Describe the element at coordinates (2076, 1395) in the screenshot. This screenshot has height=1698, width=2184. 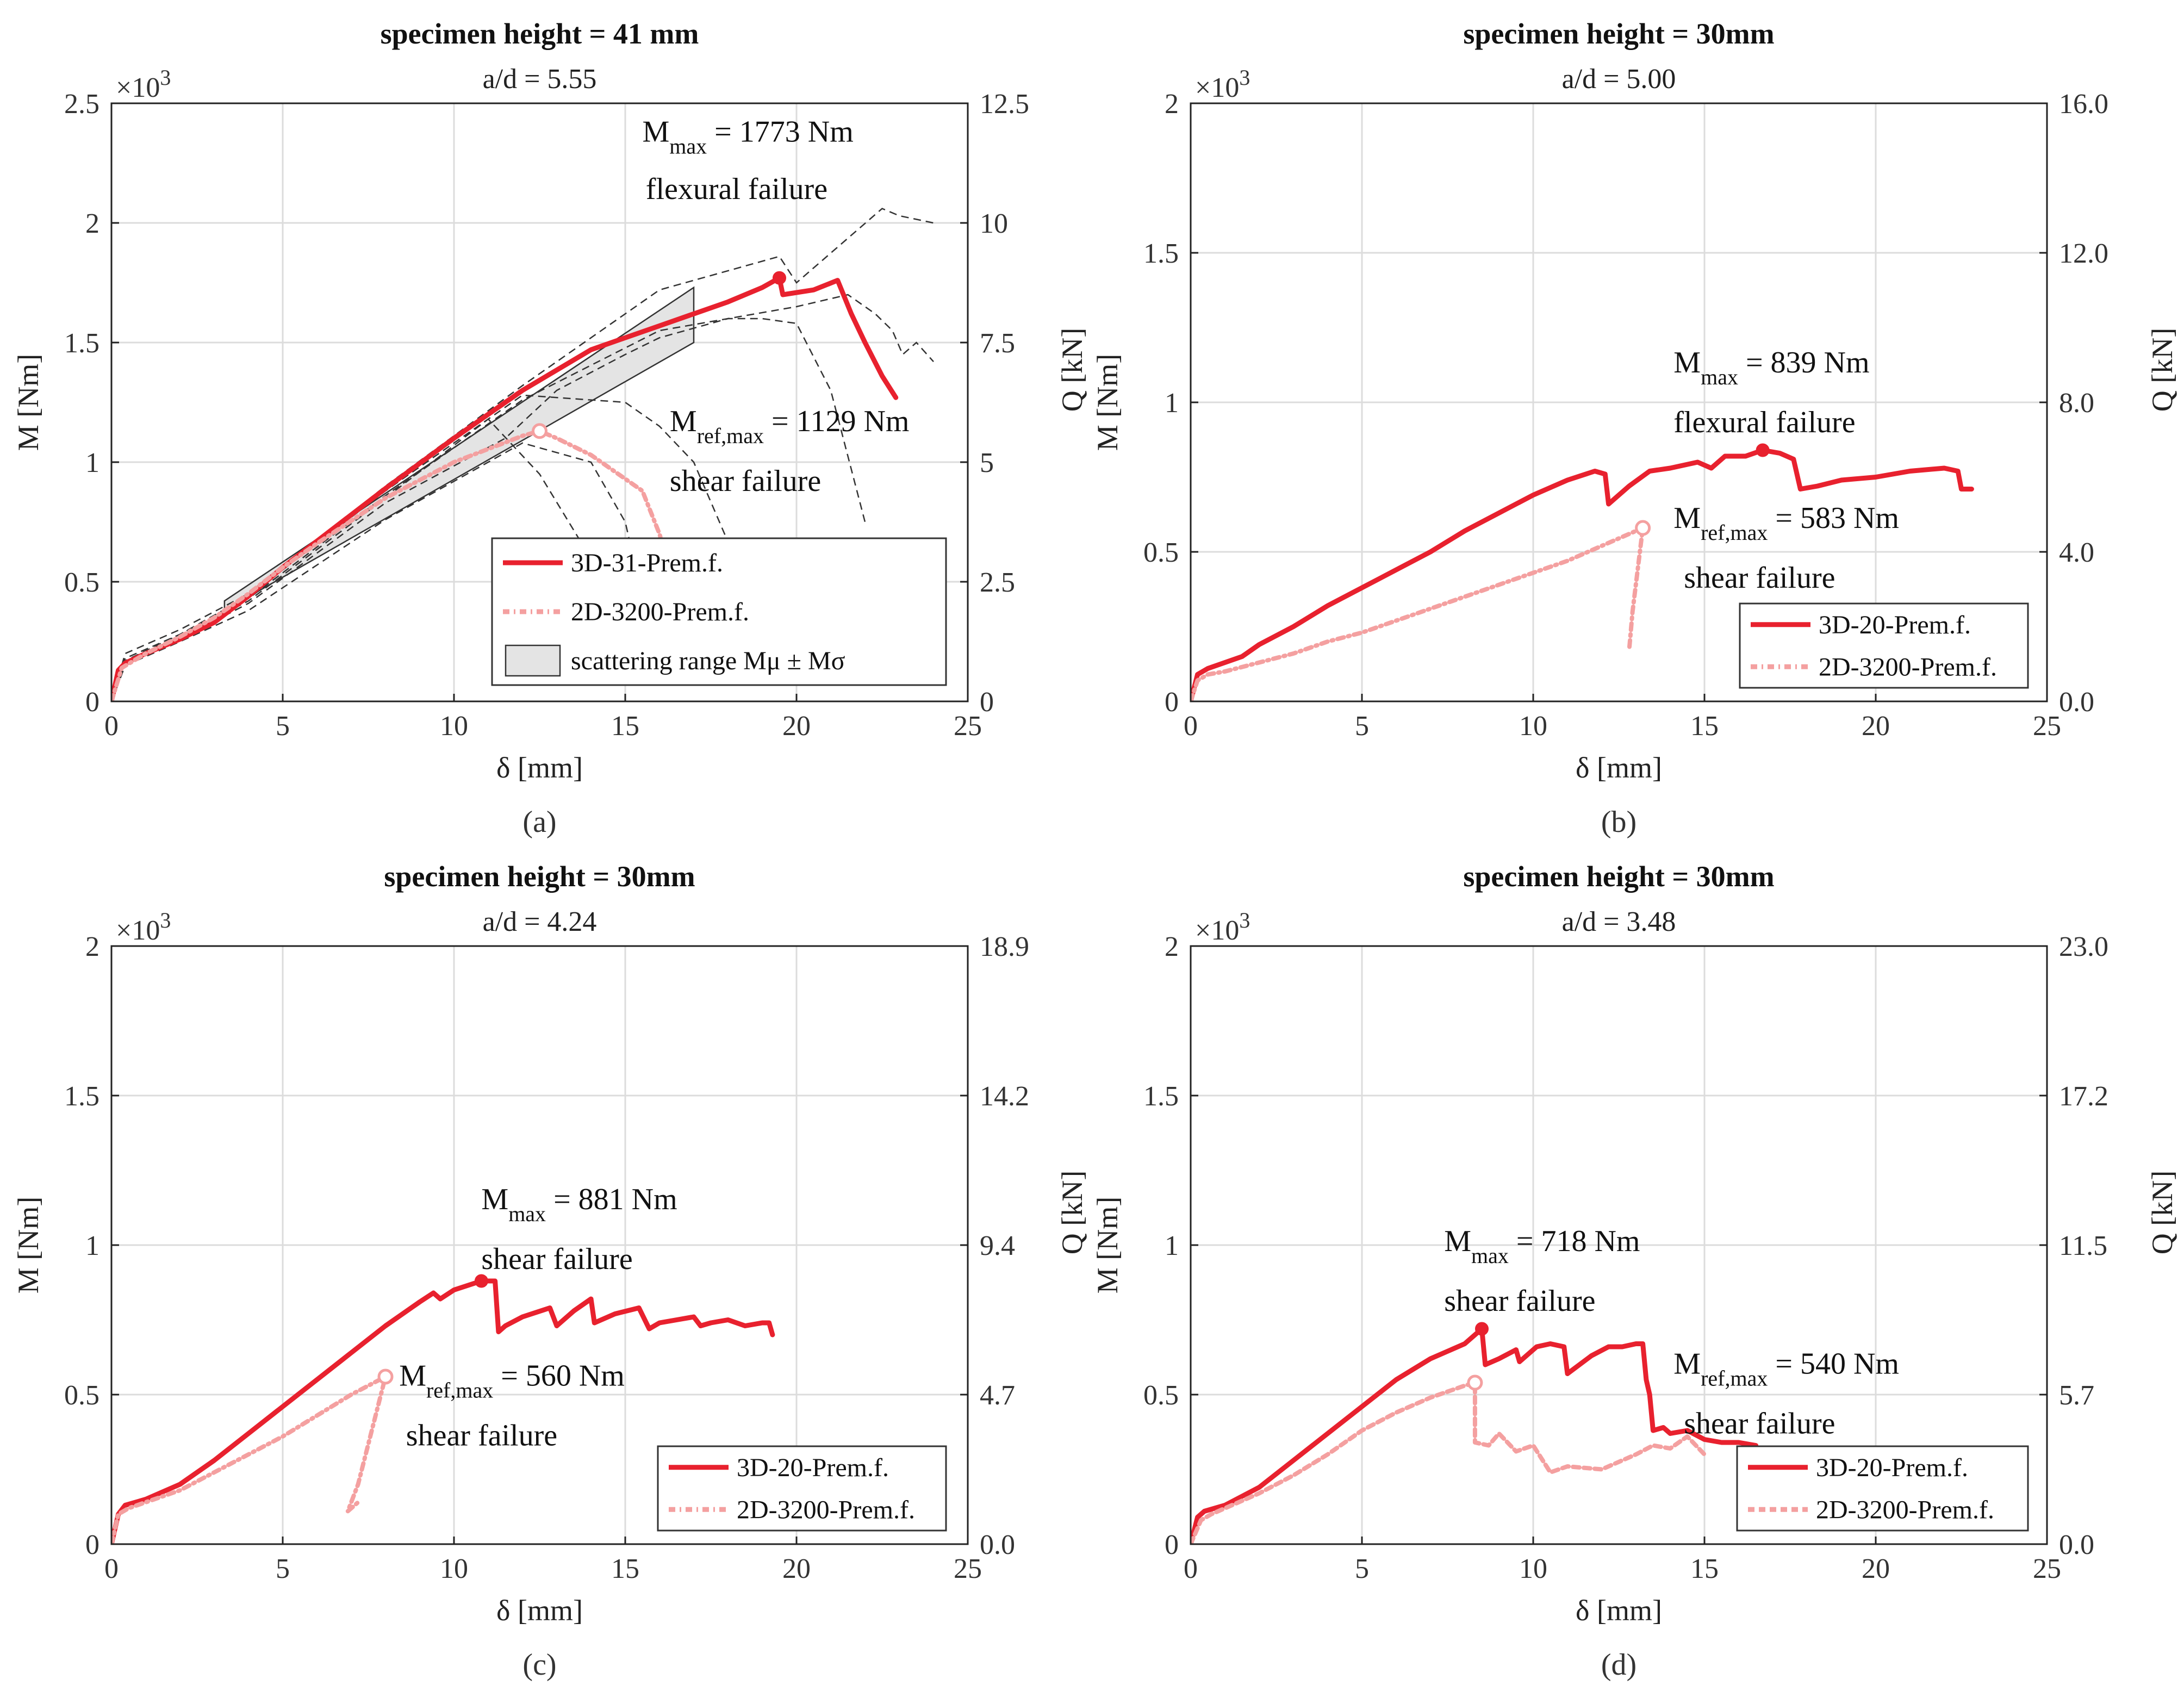
I see `y2-tick-label: 5.7` at that location.